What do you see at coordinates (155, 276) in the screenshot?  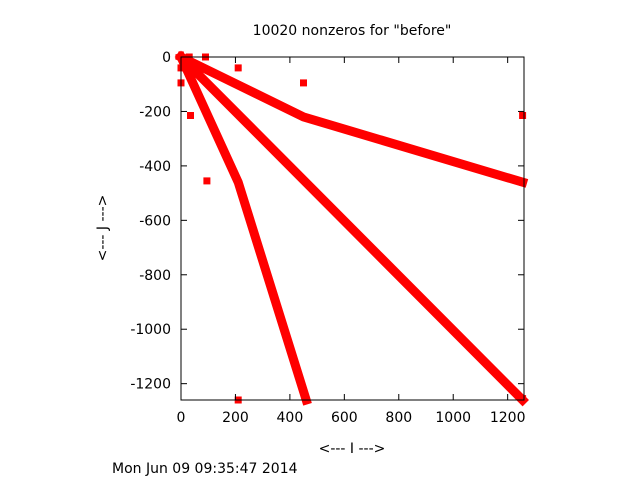 I see `y-tick-label: -800` at bounding box center [155, 276].